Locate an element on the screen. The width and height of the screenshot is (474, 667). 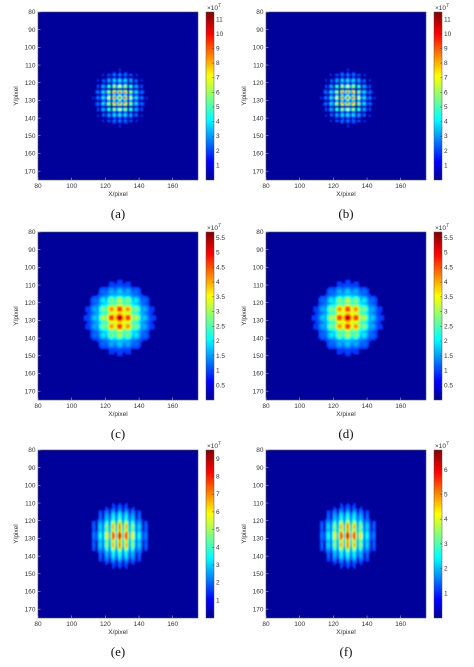
heatmap-cells is located at coordinates (347, 536).